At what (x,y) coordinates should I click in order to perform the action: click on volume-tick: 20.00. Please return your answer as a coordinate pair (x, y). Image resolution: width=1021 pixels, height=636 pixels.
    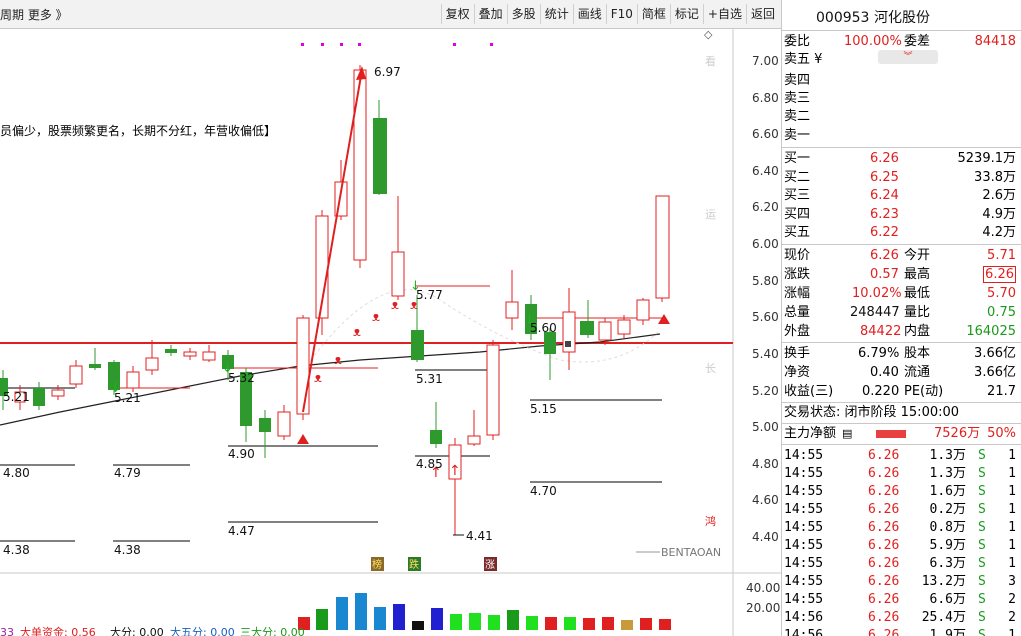
    Looking at the image, I should click on (763, 608).